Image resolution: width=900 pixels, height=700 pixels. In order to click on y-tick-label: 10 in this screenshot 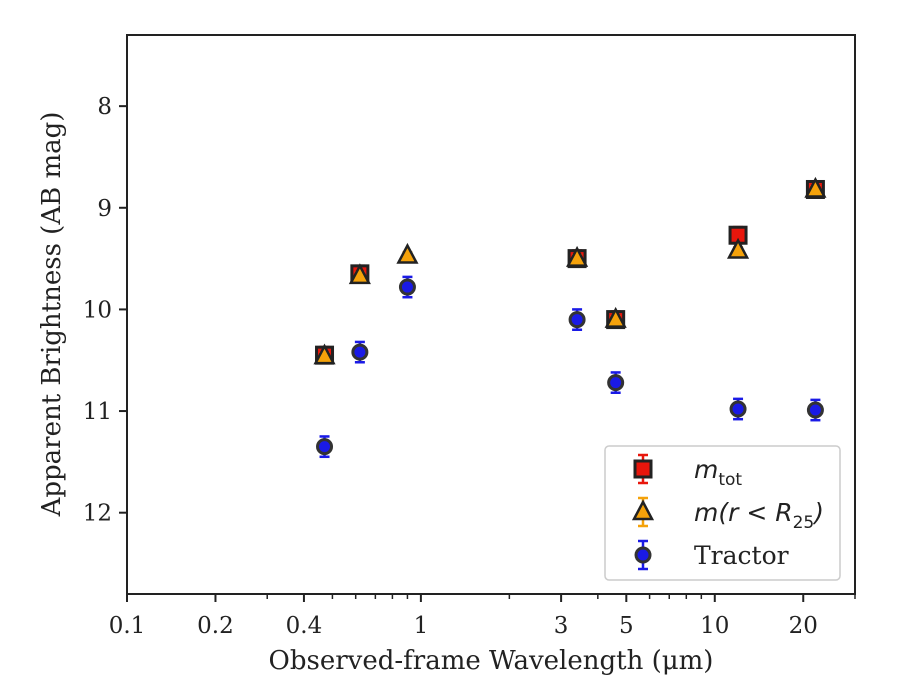, I will do `click(97, 310)`.